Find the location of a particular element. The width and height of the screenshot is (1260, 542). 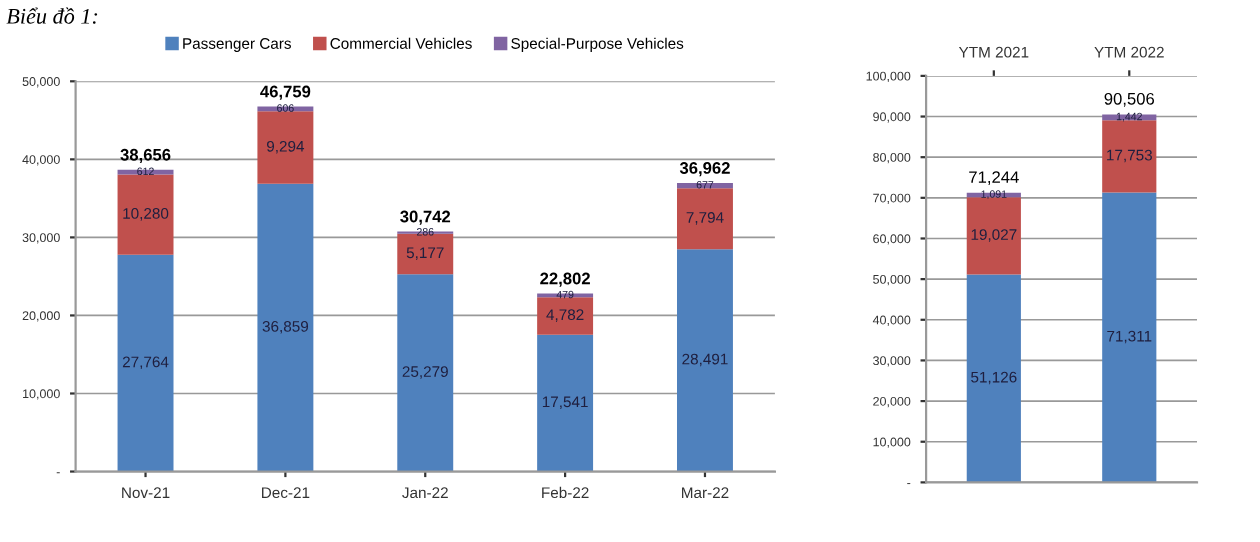

chart-title: Biểu đồ 1: is located at coordinates (52, 15).